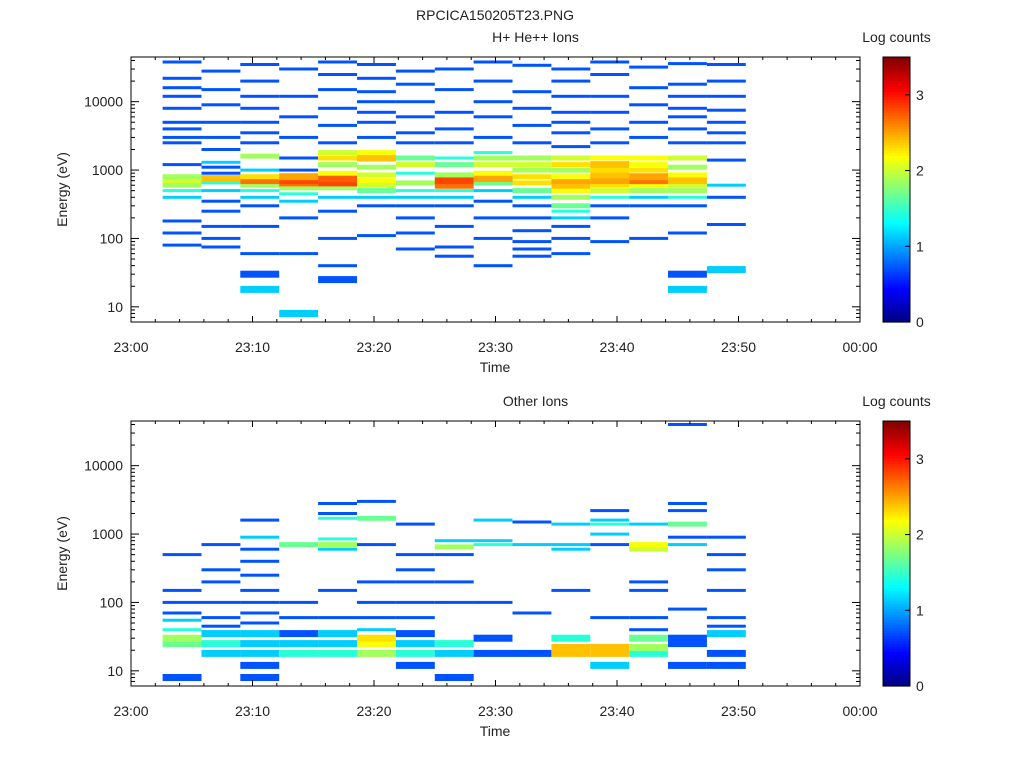 This screenshot has height=768, width=1024. What do you see at coordinates (495, 711) in the screenshot?
I see `x-tick-label: 23:30` at bounding box center [495, 711].